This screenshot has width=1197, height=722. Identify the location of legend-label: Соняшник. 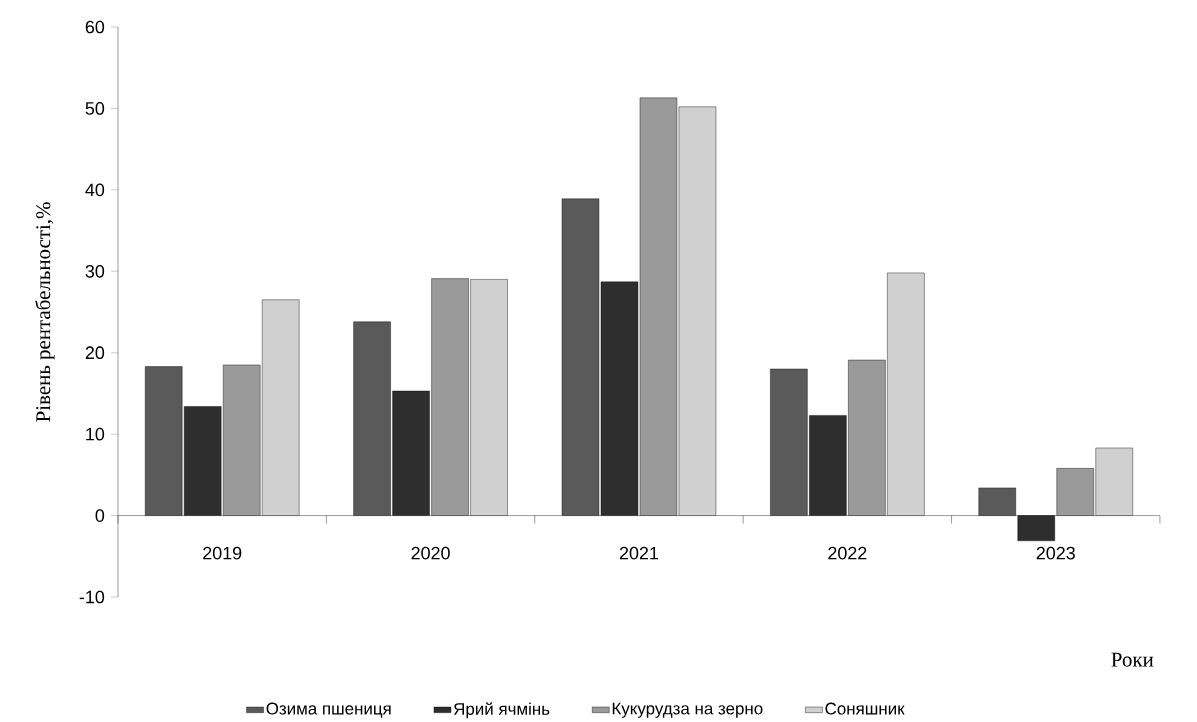
(865, 708).